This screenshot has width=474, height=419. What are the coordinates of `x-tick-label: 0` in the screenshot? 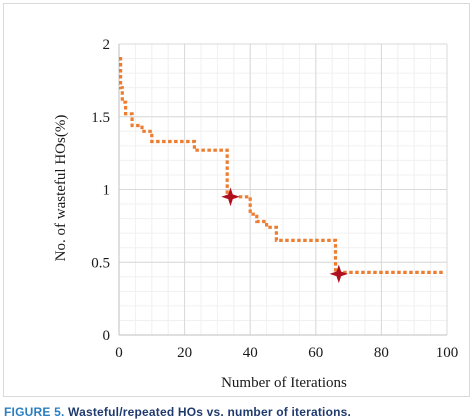 It's located at (119, 353).